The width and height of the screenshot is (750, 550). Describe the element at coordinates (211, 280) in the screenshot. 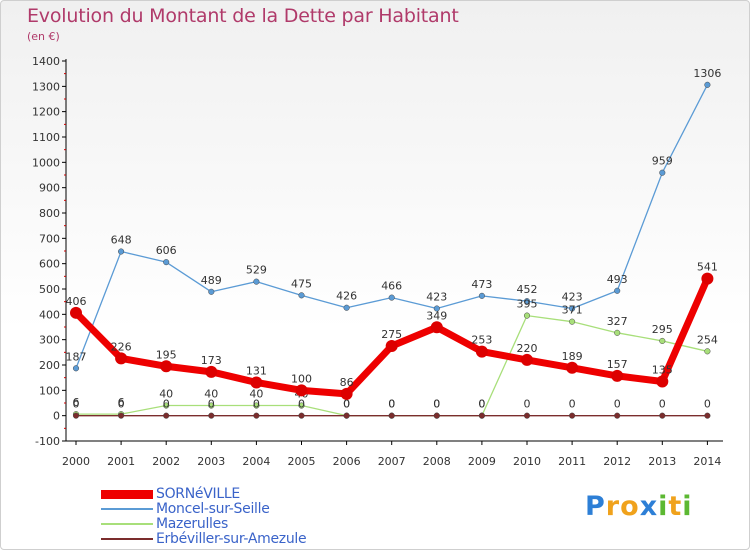

I see `data-label: 489` at that location.